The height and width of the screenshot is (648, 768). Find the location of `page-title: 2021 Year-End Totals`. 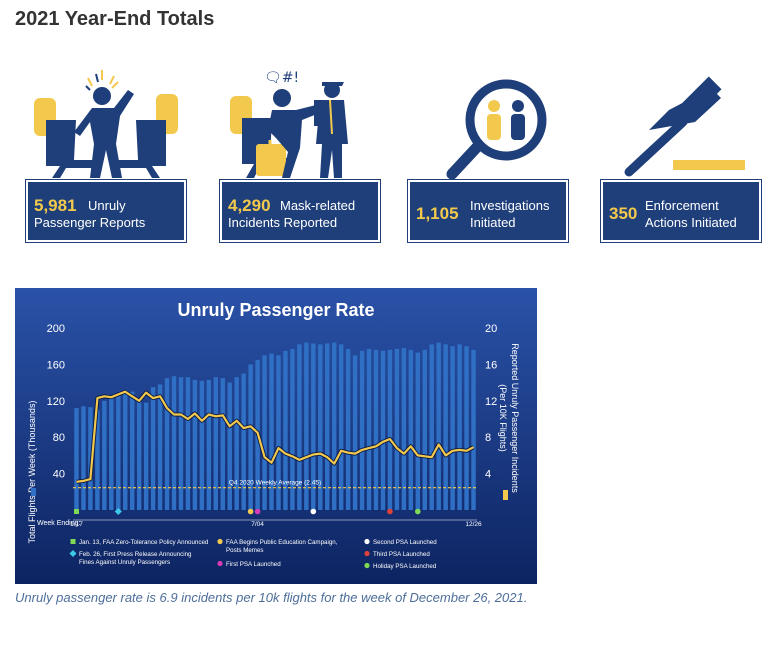

page-title: 2021 Year-End Totals is located at coordinates (115, 19).